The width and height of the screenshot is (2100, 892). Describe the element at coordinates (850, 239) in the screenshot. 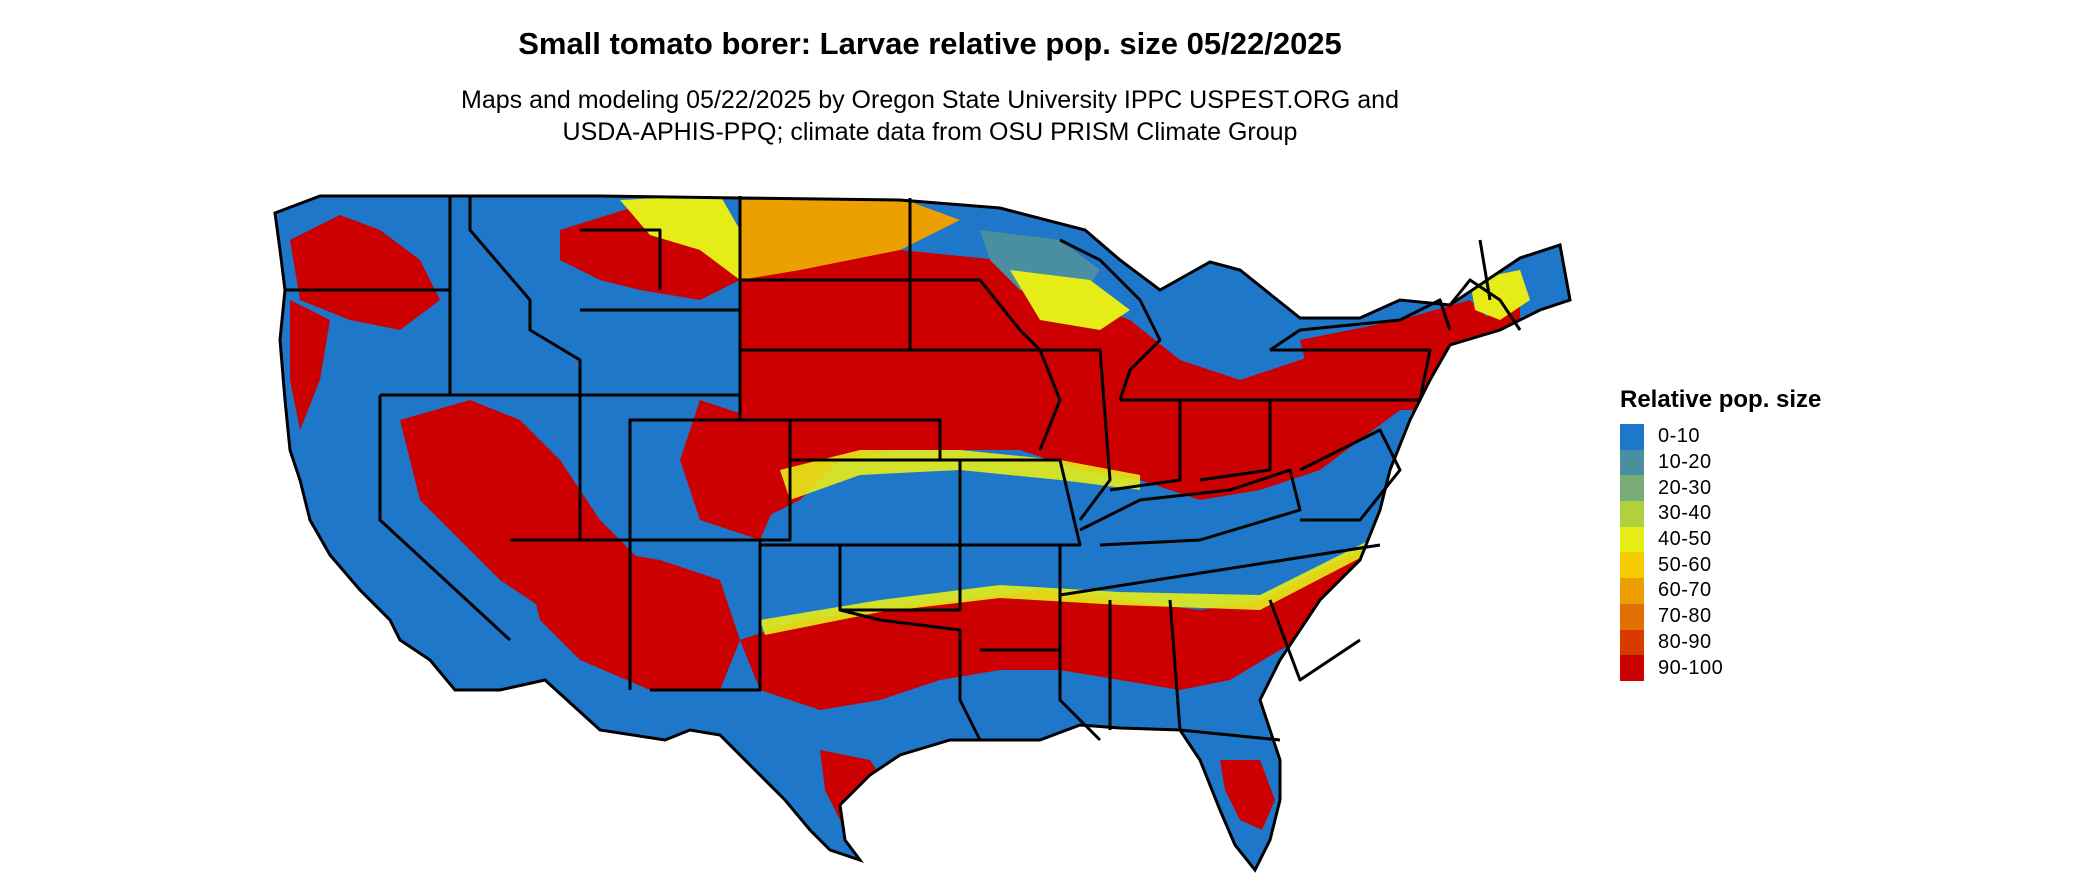

I see `zone-dakotas-orange` at that location.